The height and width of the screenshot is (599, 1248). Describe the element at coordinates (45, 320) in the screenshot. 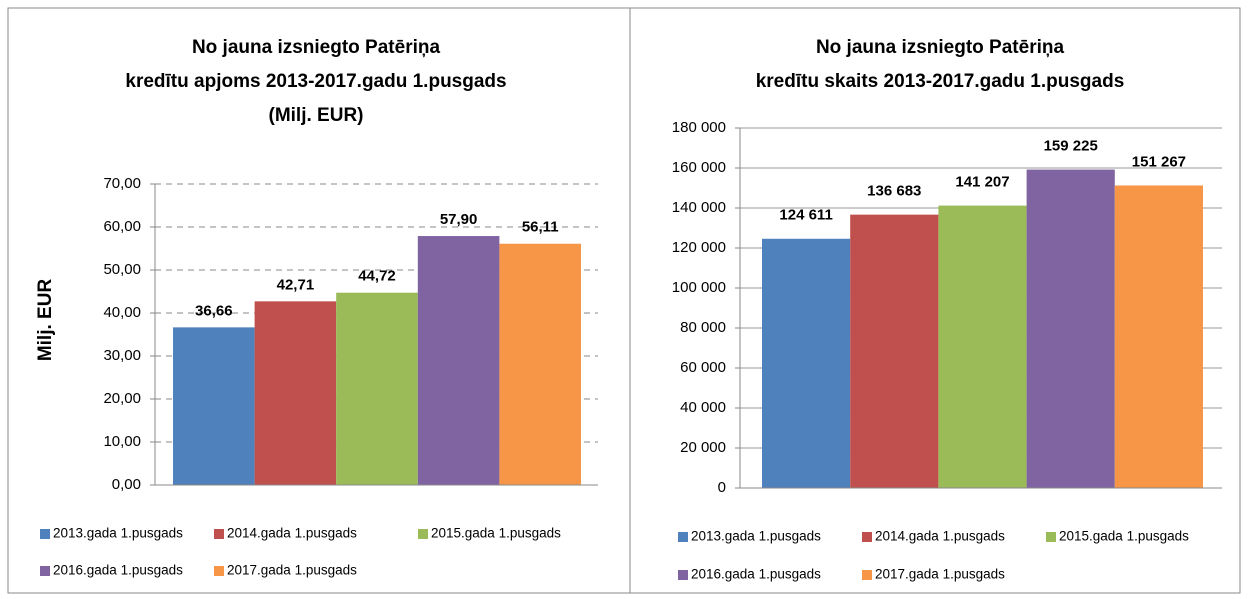

I see `y-axis-label: Milj. EUR` at that location.